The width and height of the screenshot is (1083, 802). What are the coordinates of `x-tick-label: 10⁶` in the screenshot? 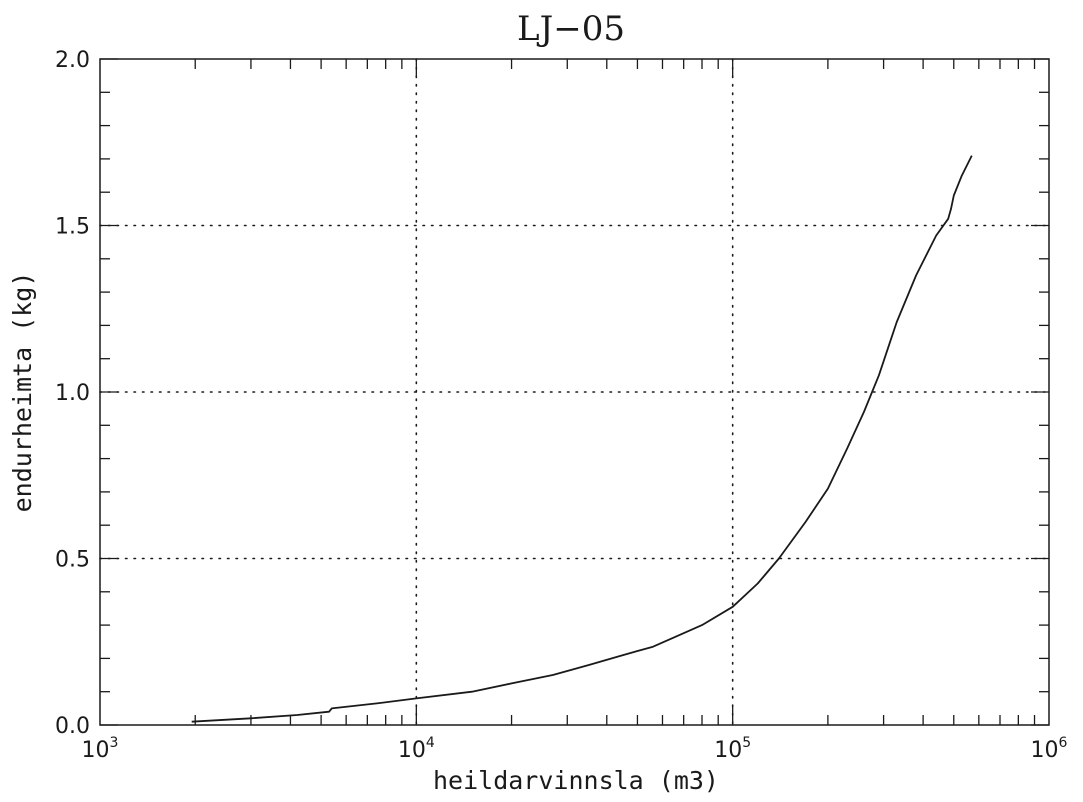 It's located at (1049, 749).